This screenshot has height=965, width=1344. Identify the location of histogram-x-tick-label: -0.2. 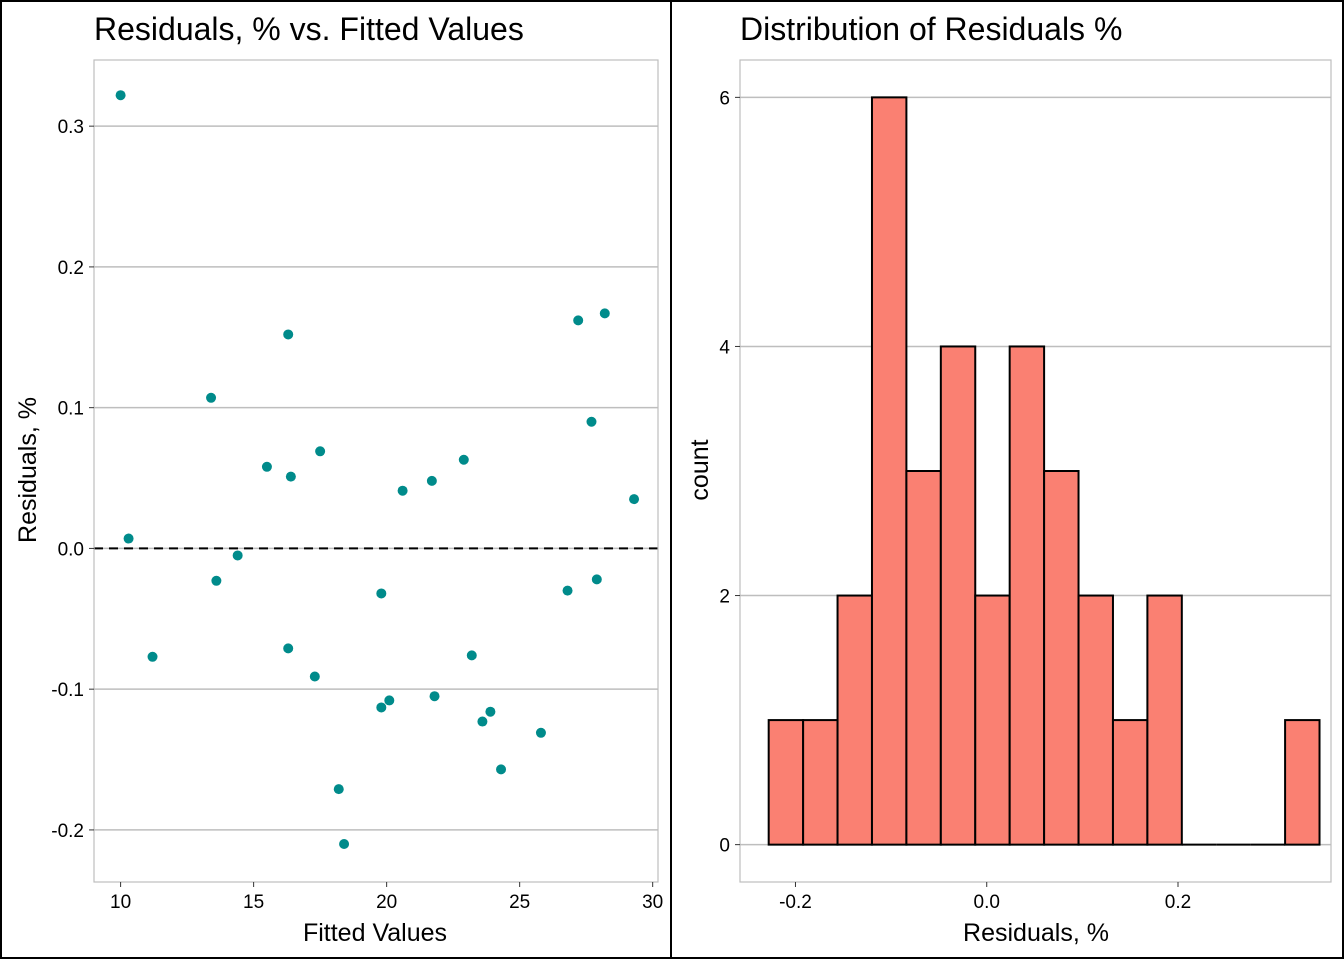
(795, 902).